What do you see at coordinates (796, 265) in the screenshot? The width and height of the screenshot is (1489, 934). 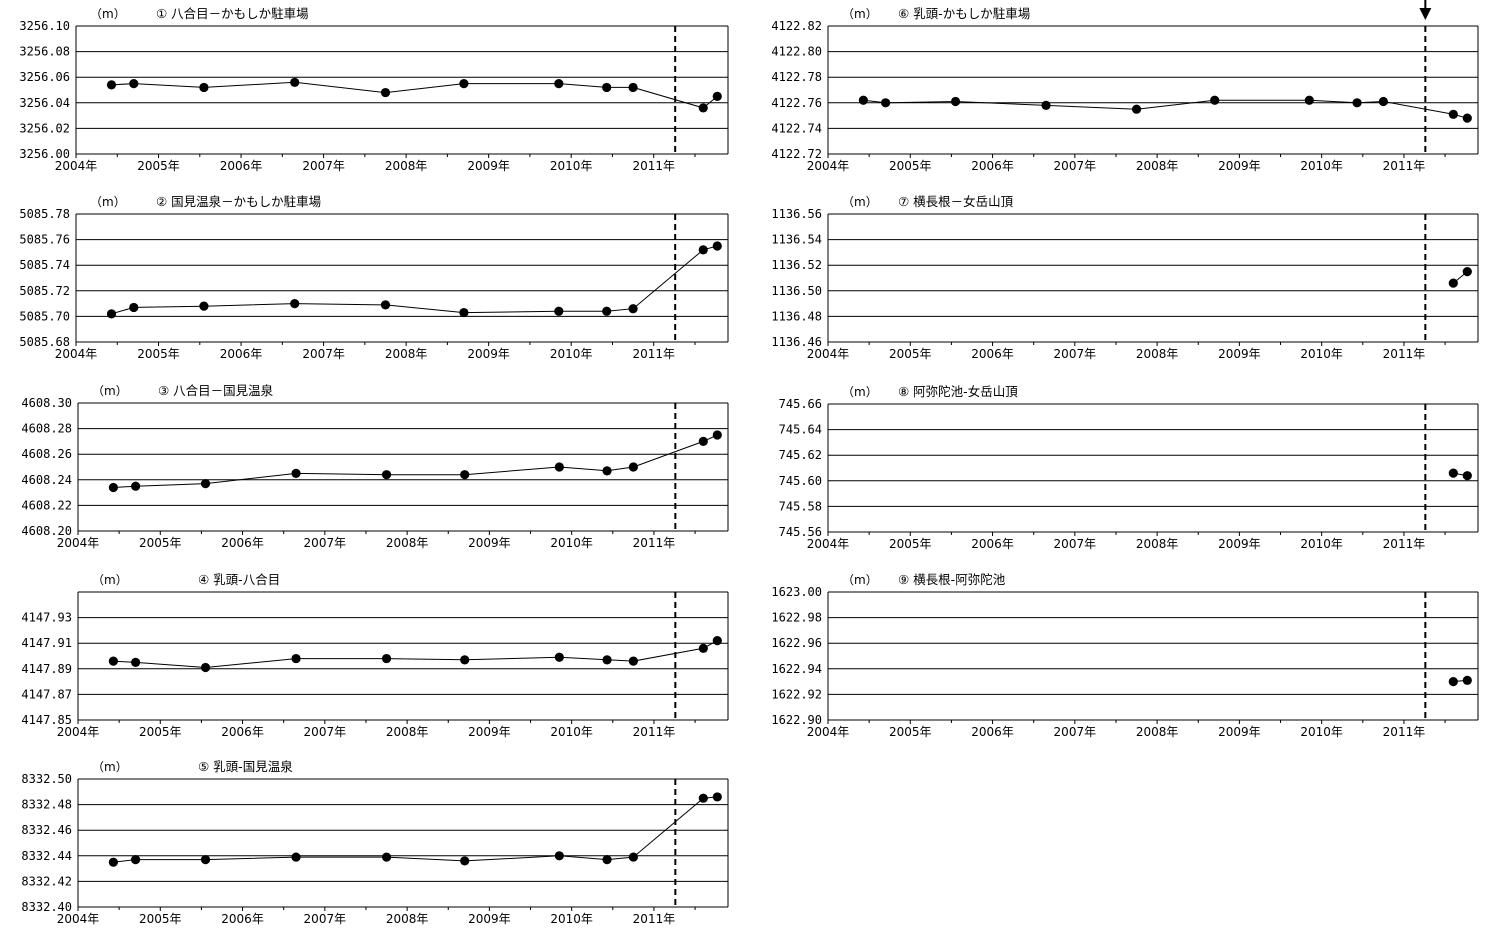 I see `y-tick-label: 1136.52` at bounding box center [796, 265].